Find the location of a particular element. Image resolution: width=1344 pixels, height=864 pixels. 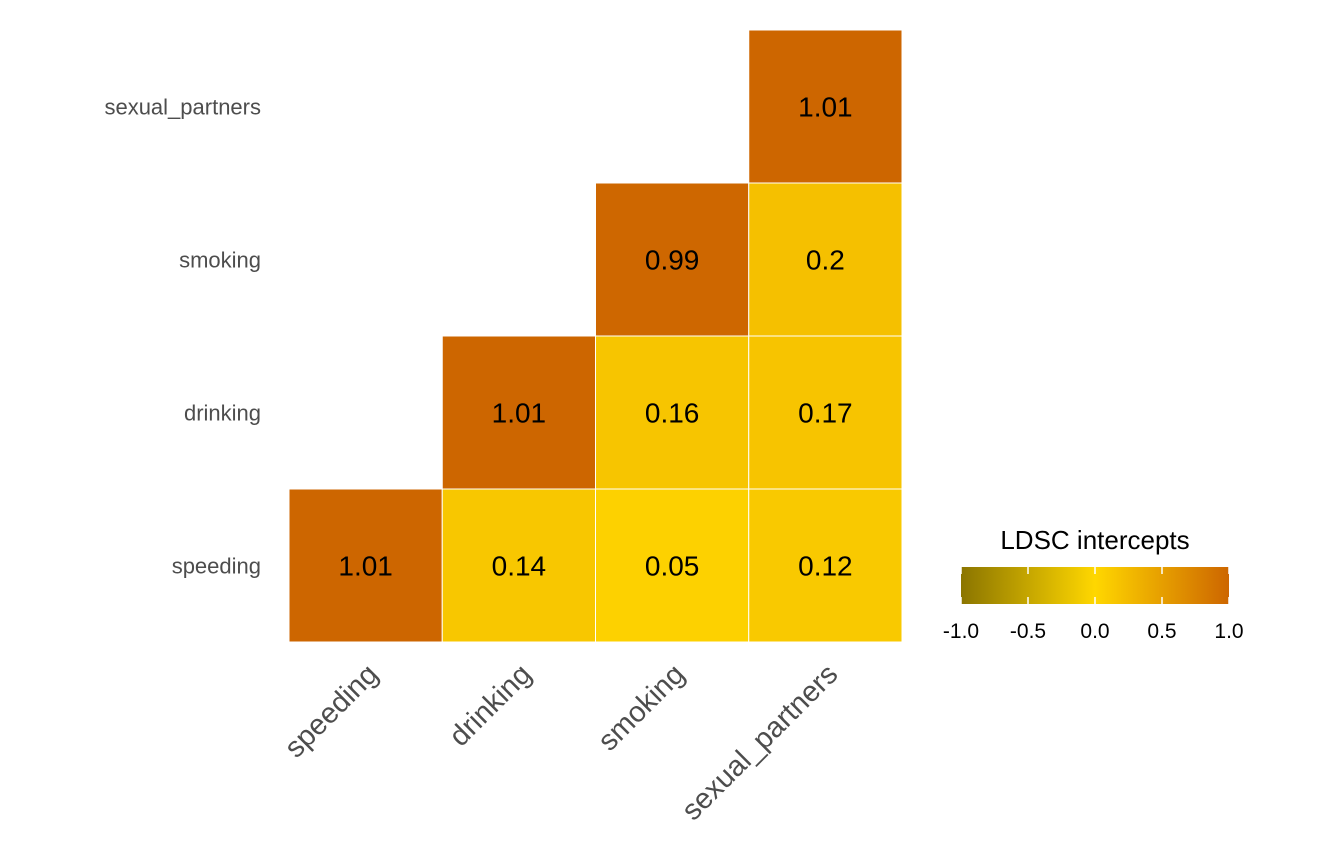

heatmap-cell-sexual_partners-sexual_partners is located at coordinates (825, 106).